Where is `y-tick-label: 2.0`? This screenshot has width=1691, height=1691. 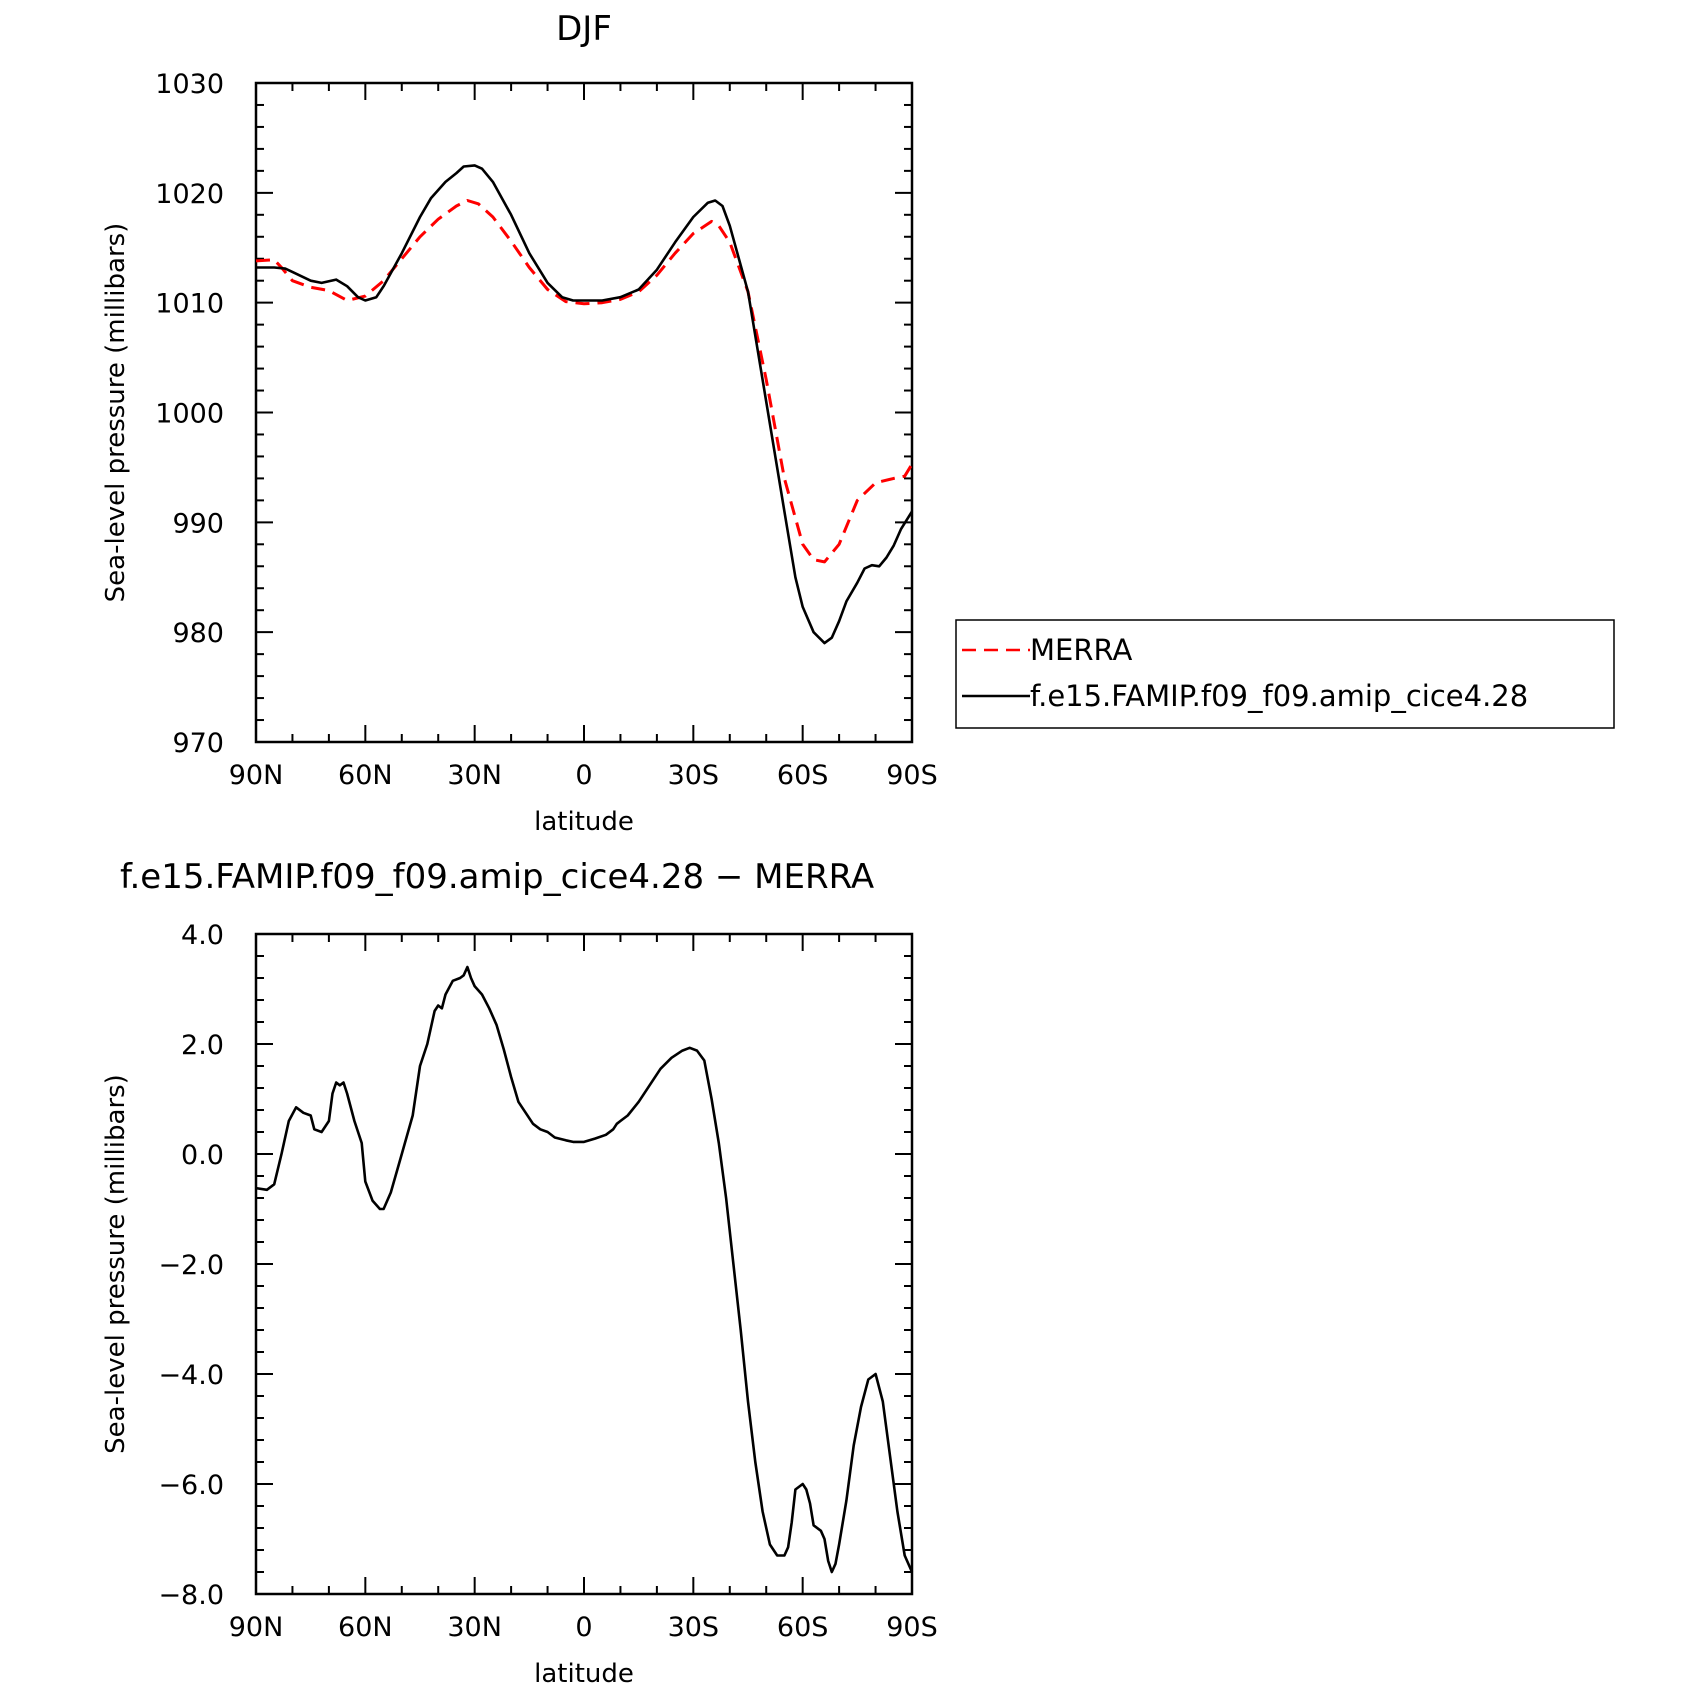
y-tick-label: 2.0 is located at coordinates (202, 1045).